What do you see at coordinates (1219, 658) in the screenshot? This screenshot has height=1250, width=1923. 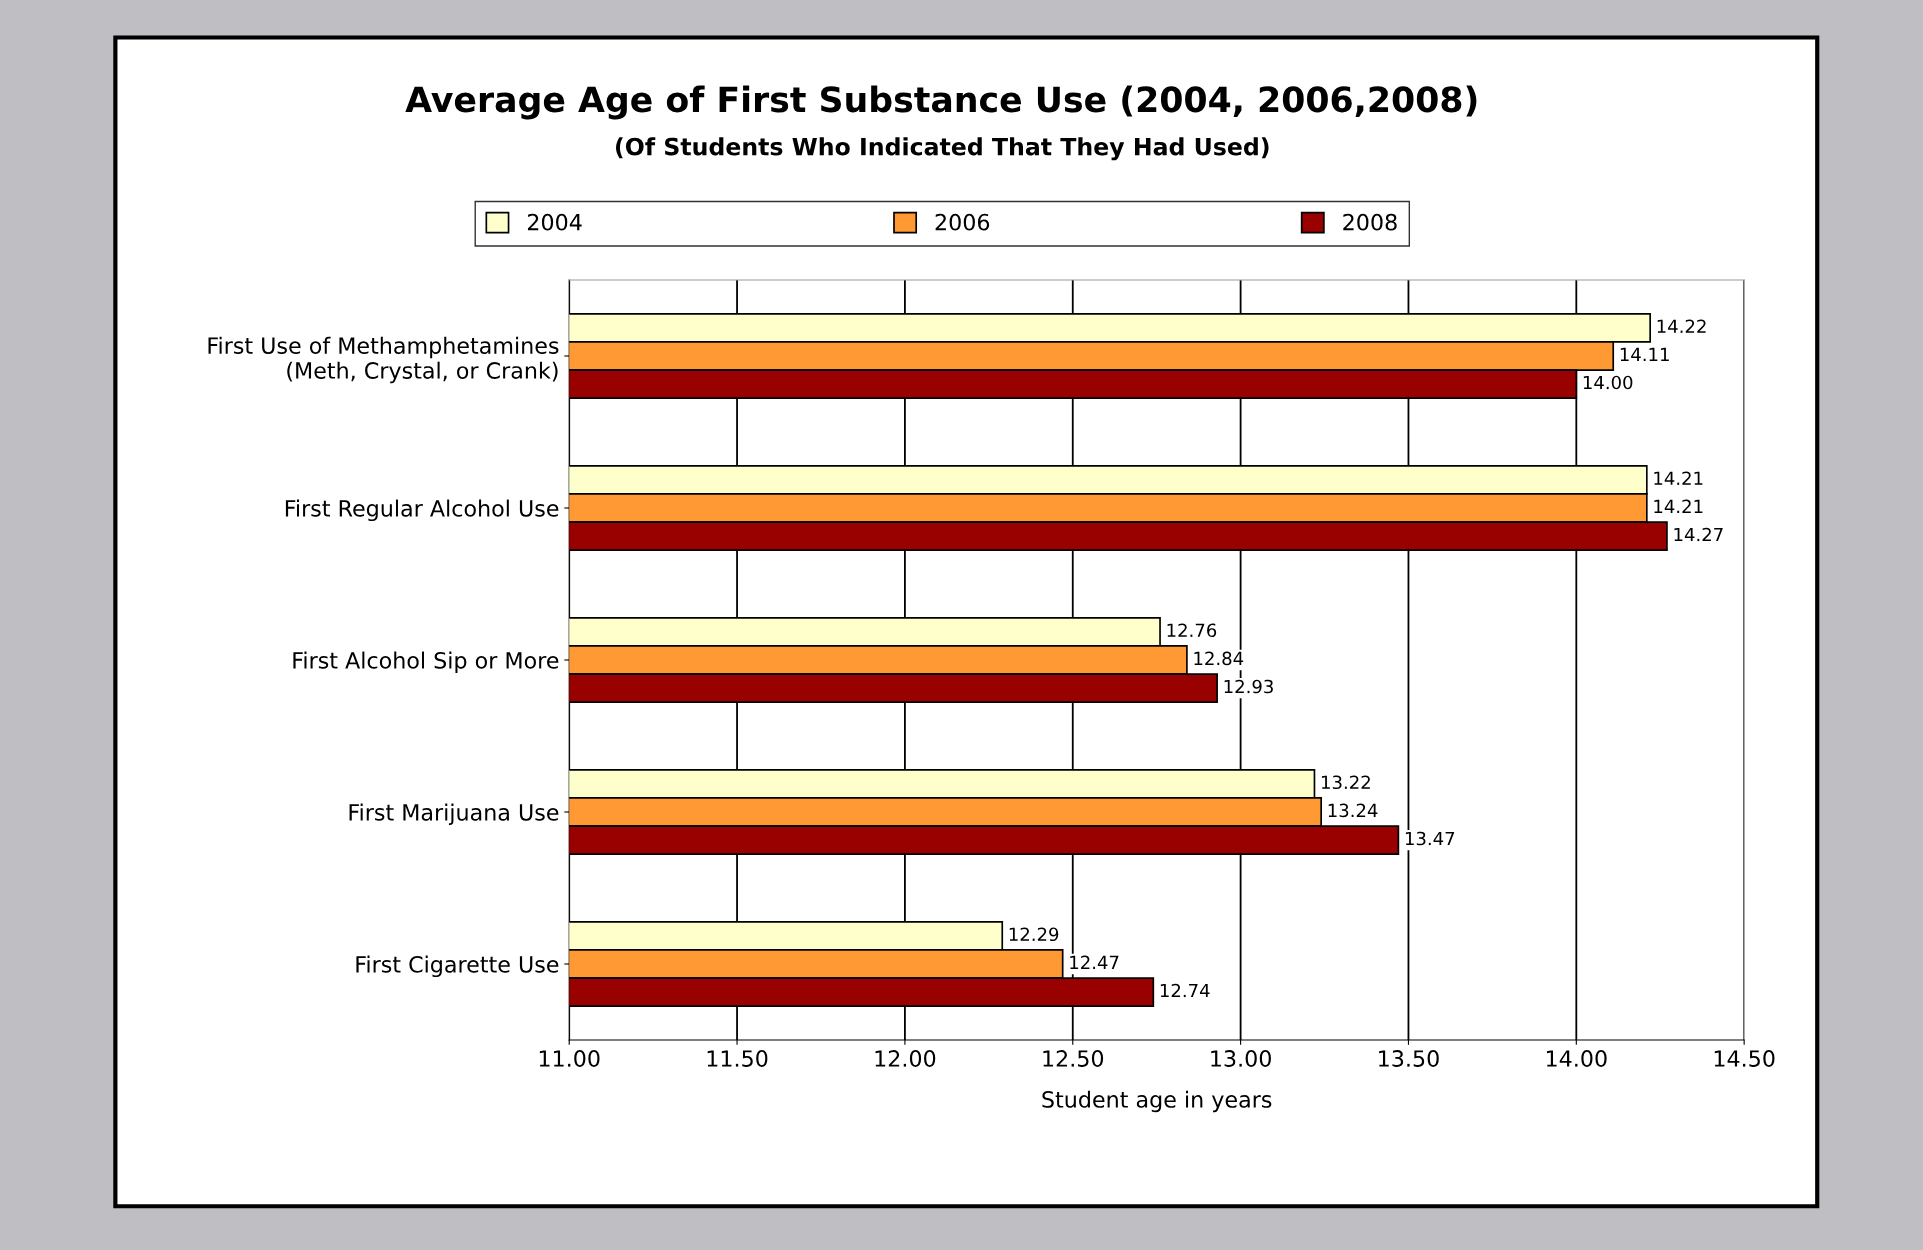 I see `data-label: 12.84` at bounding box center [1219, 658].